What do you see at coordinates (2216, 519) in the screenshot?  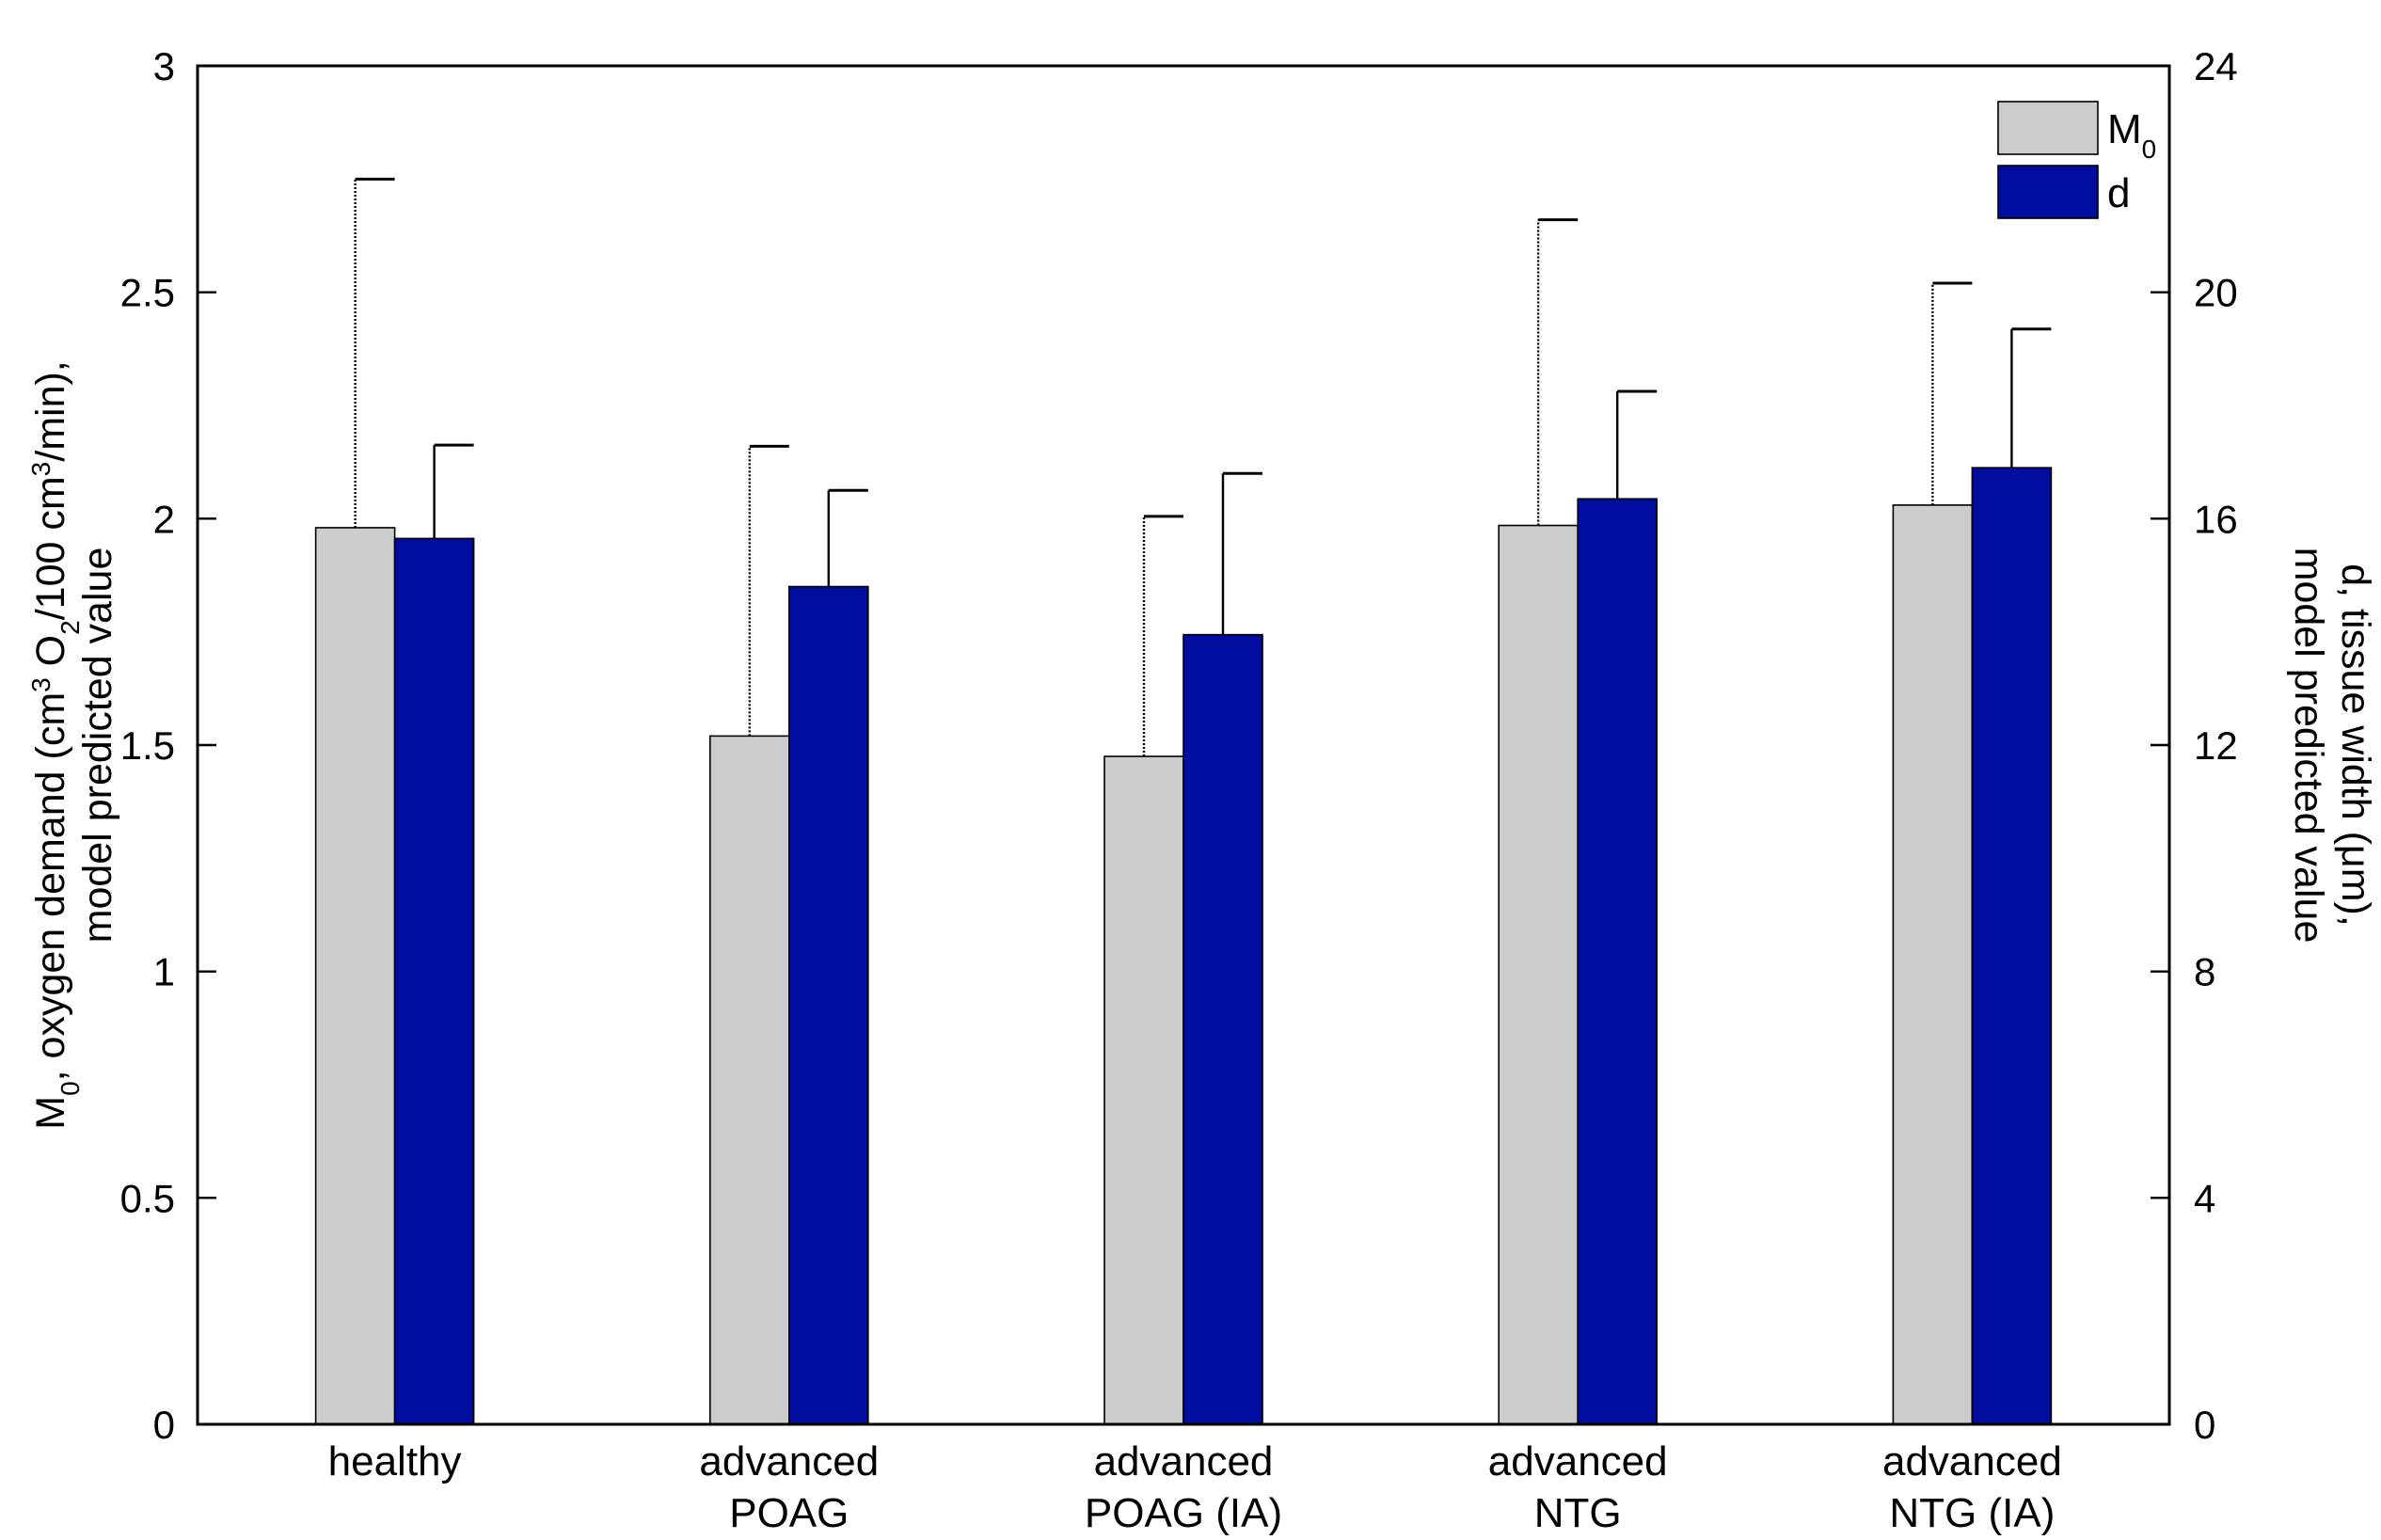 I see `right-tick-label: 16` at bounding box center [2216, 519].